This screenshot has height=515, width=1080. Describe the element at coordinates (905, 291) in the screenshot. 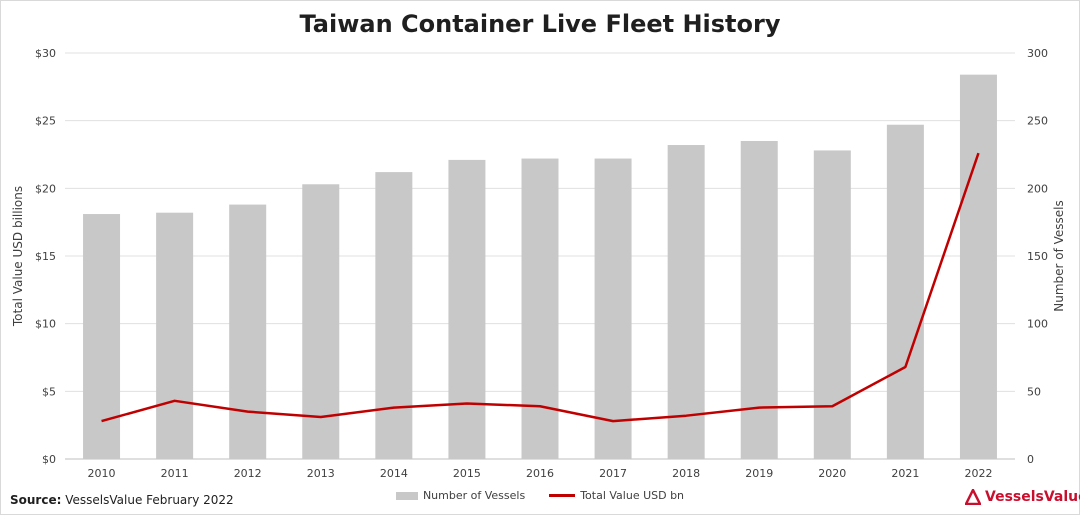

I see `bar-2021` at that location.